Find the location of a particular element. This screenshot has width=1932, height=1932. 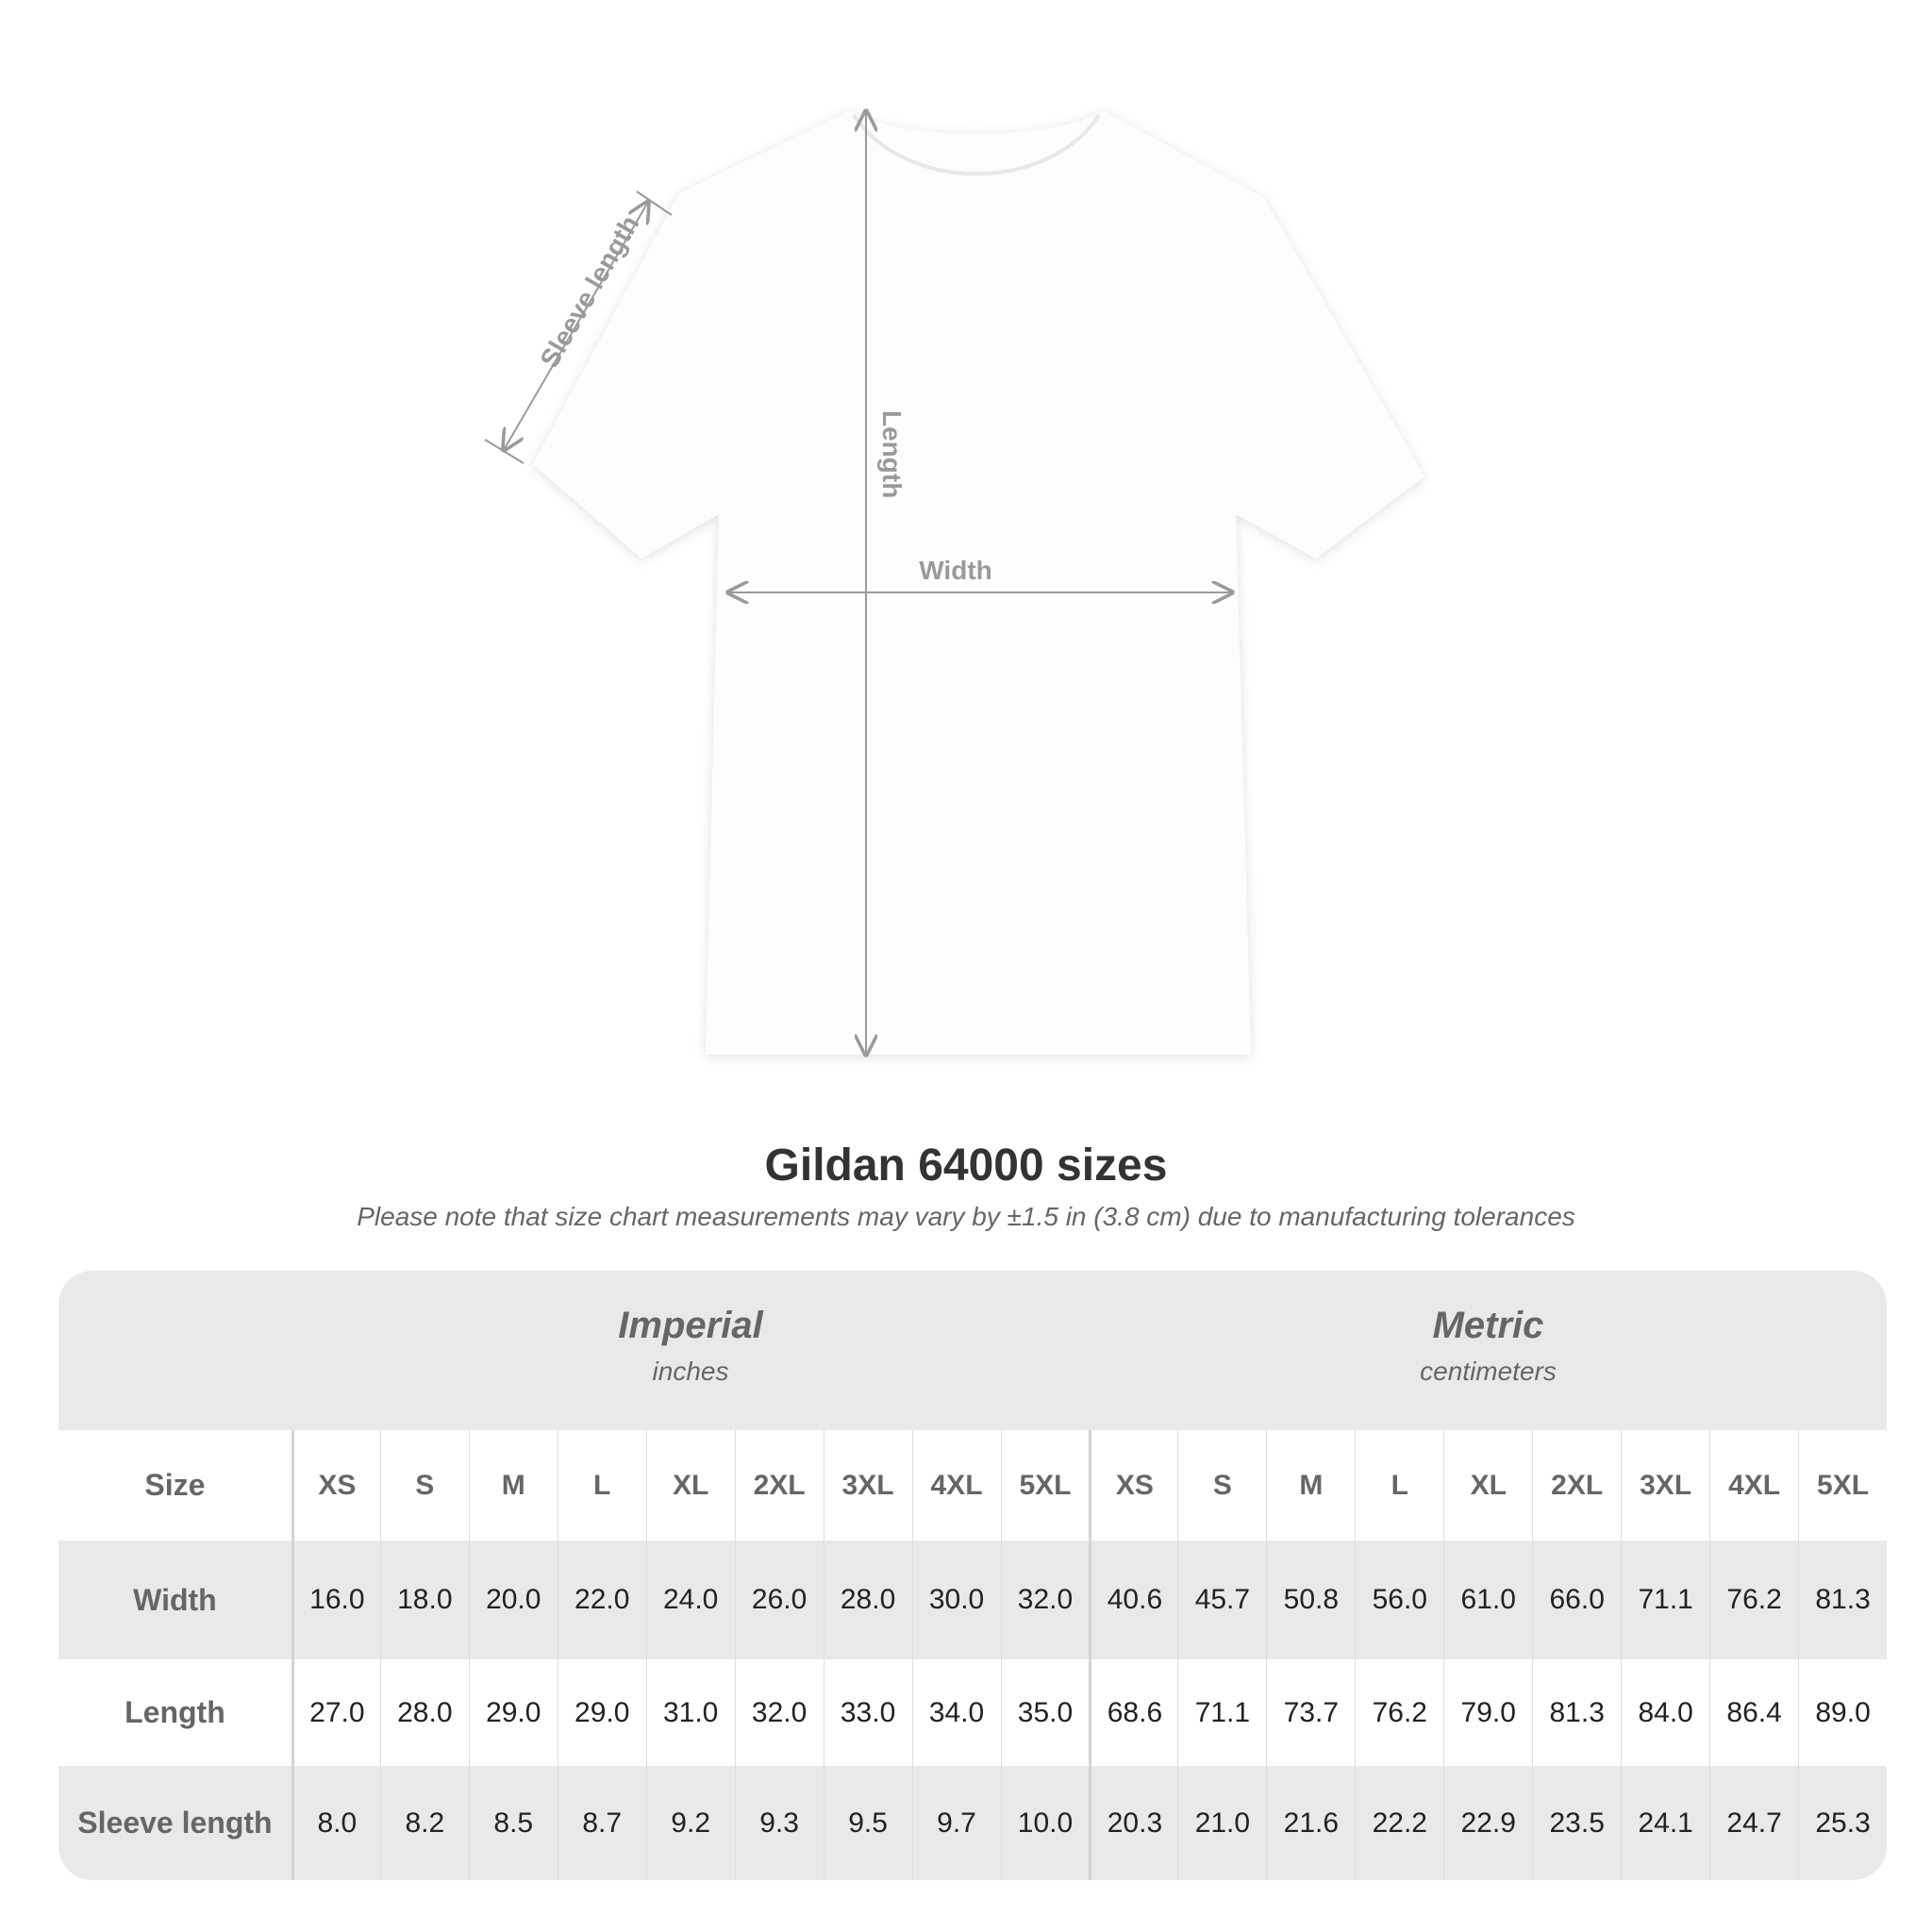

row-label: Width is located at coordinates (175, 1599).